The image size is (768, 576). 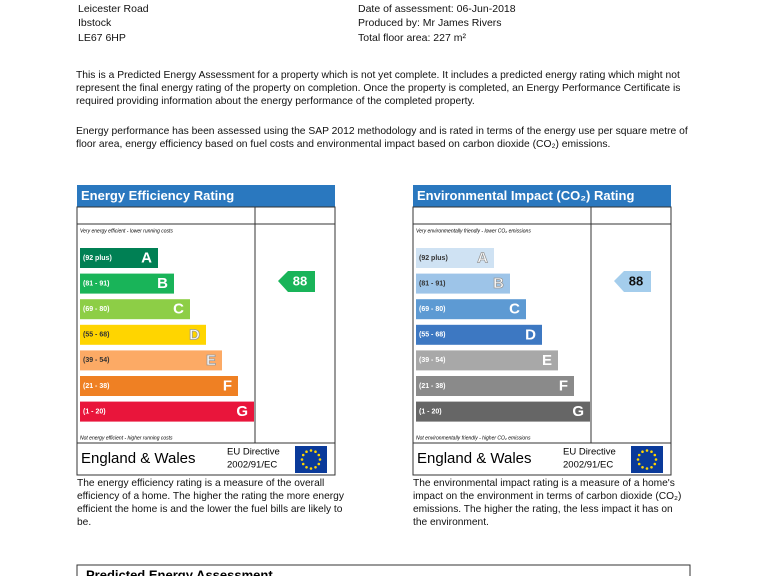 I want to click on chart-title: Energy Efficiency Rating, so click(x=157, y=195).